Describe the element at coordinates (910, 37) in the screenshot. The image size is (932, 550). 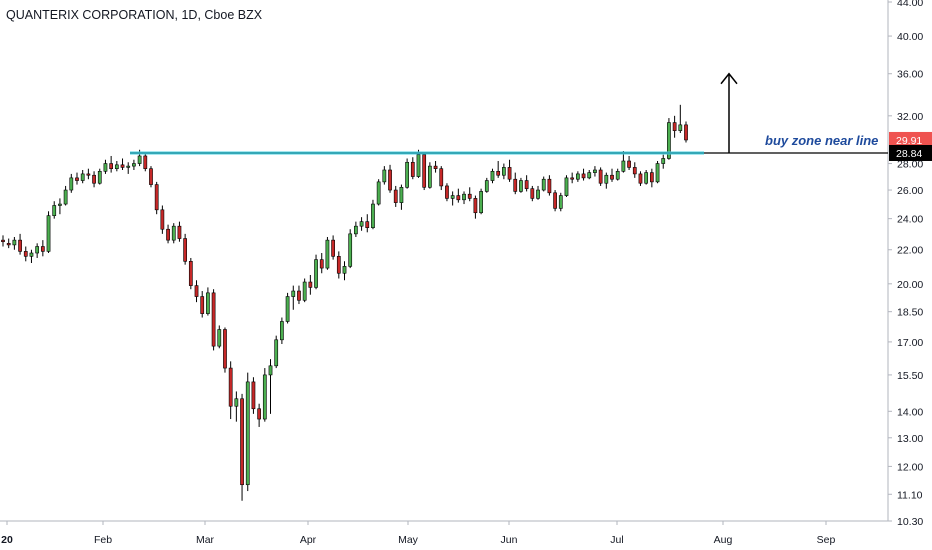
I see `y-tick-label: 40.00` at that location.